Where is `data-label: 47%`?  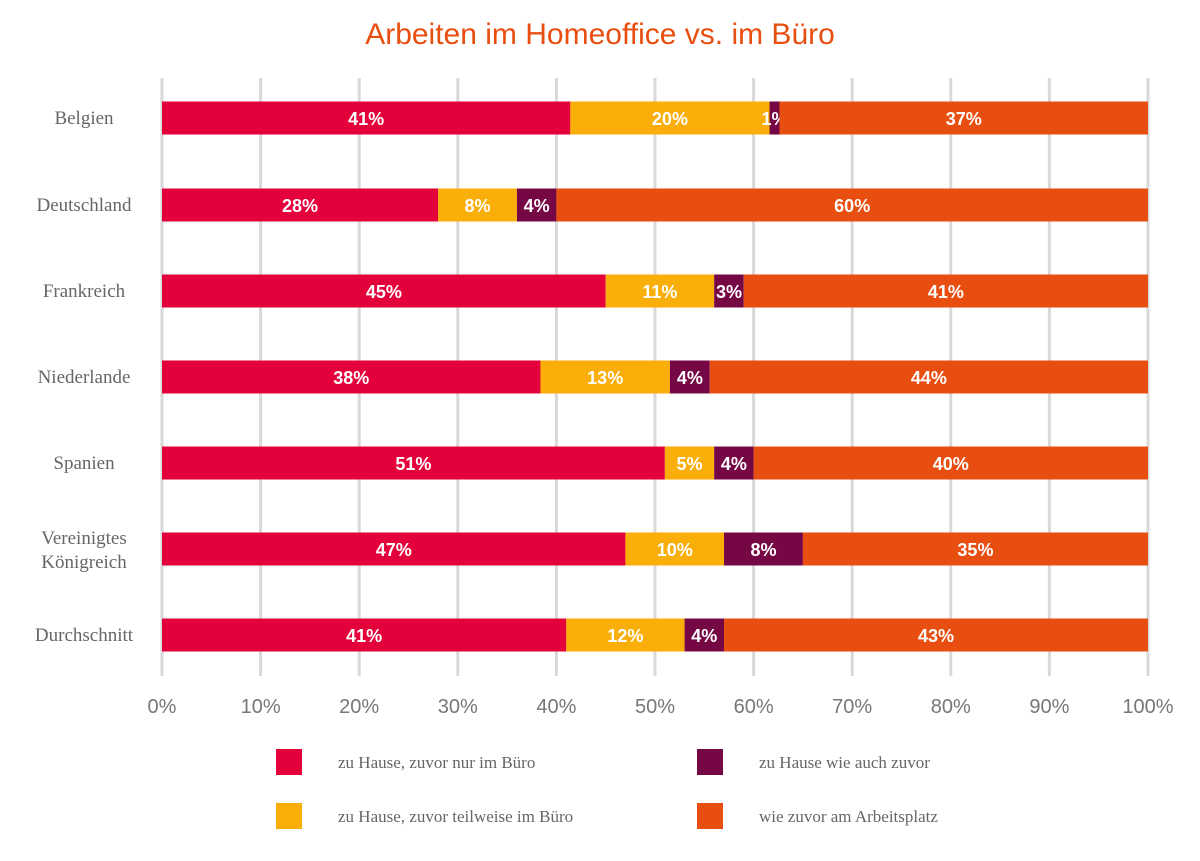 data-label: 47% is located at coordinates (394, 550).